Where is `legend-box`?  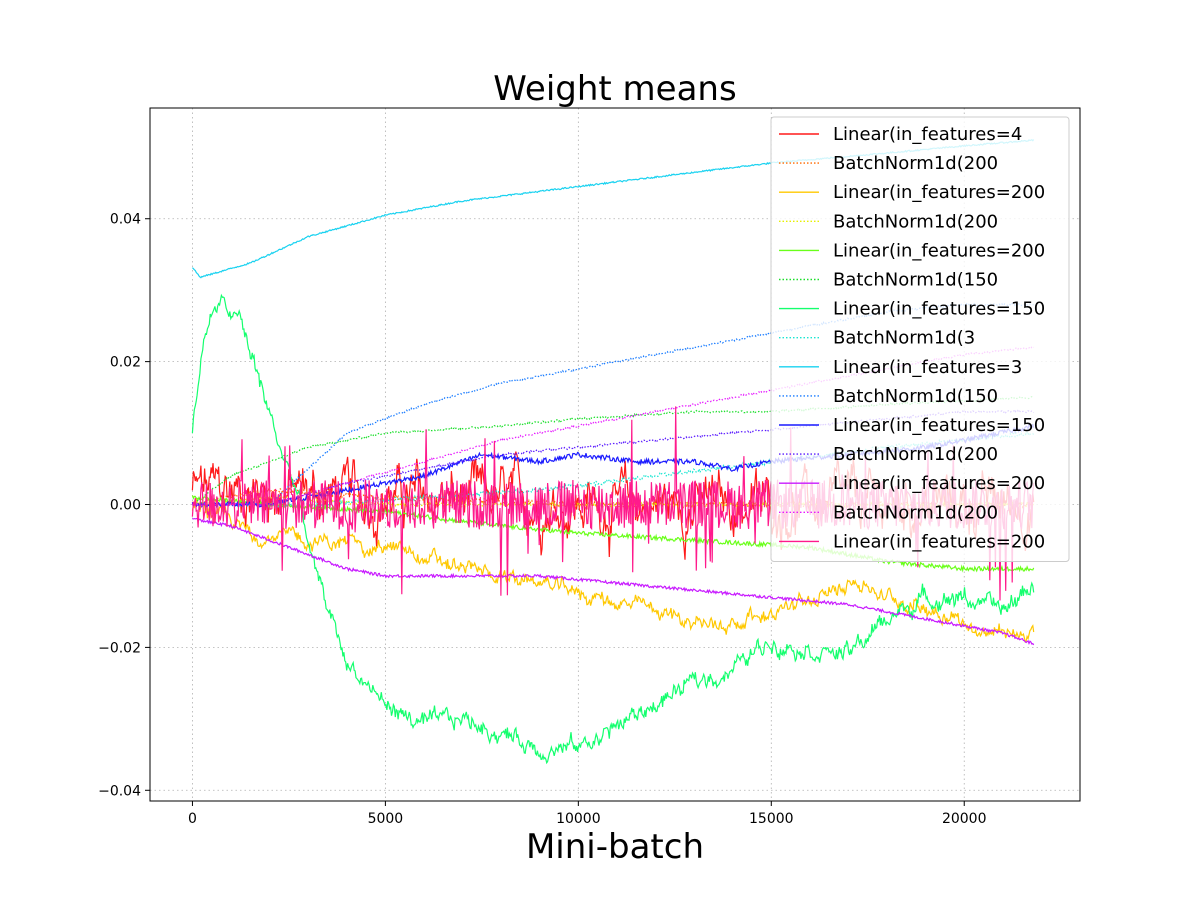 legend-box is located at coordinates (920, 339).